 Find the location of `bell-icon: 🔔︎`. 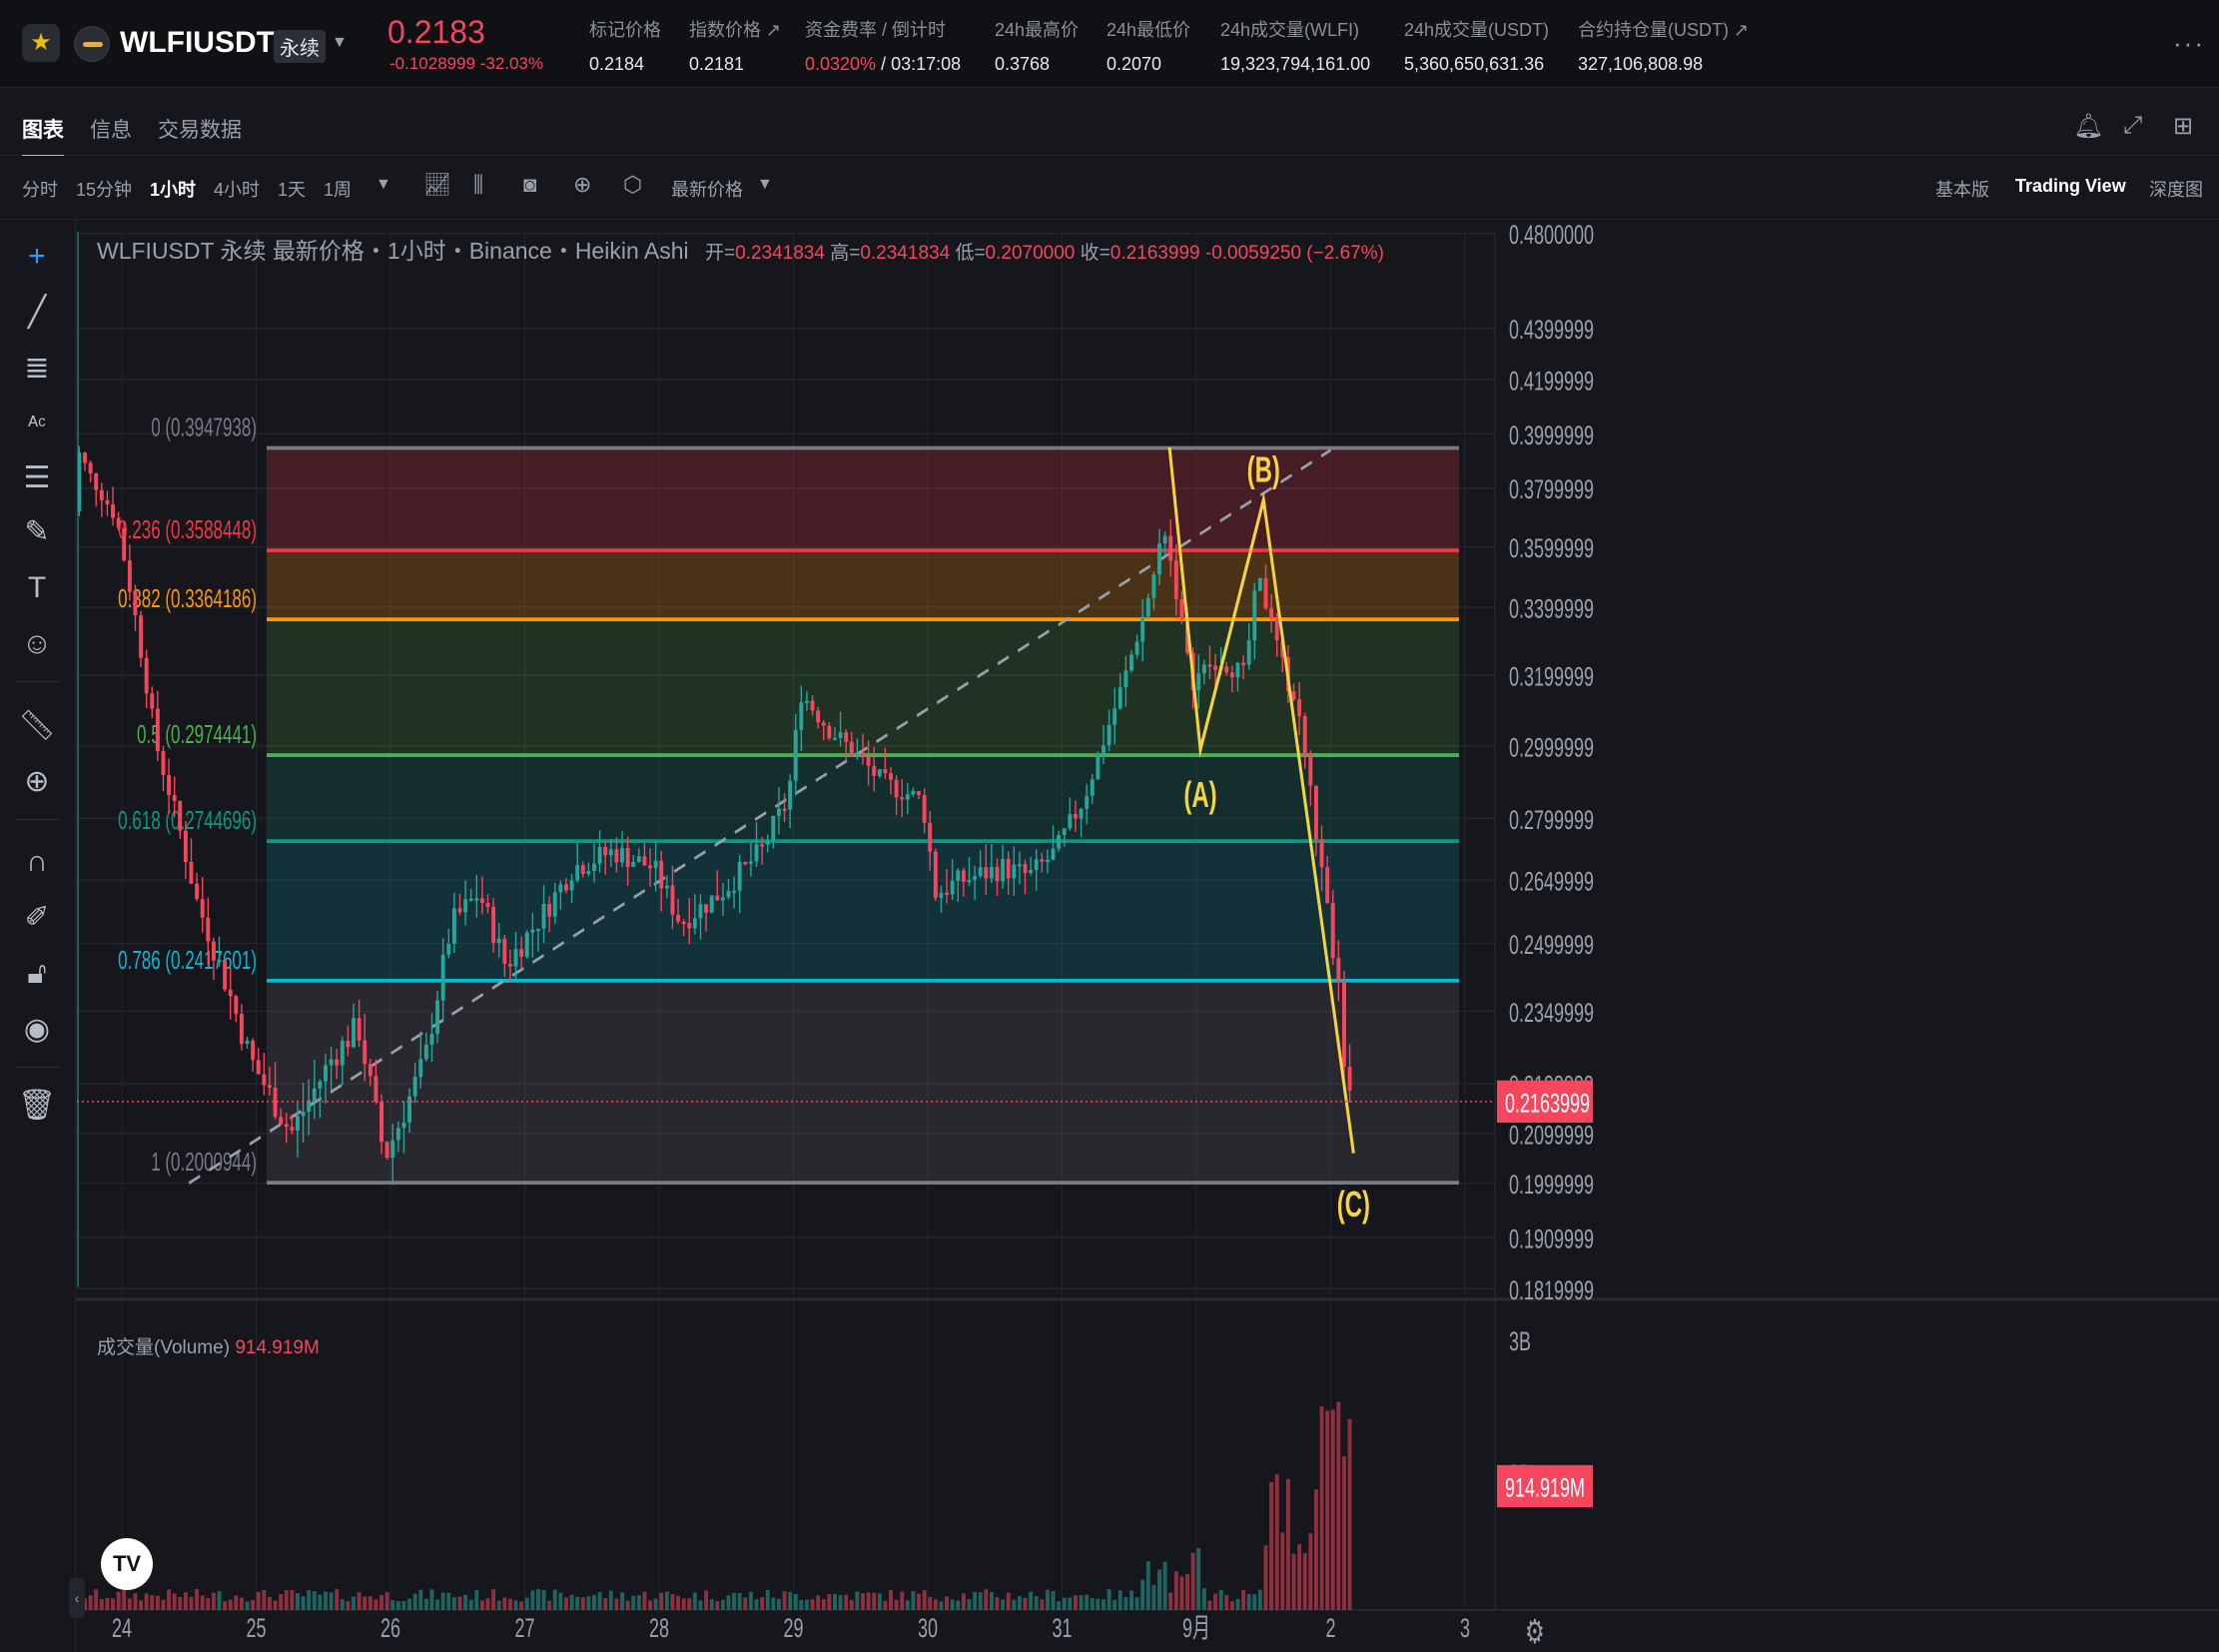

bell-icon: 🔔︎ is located at coordinates (2088, 126).